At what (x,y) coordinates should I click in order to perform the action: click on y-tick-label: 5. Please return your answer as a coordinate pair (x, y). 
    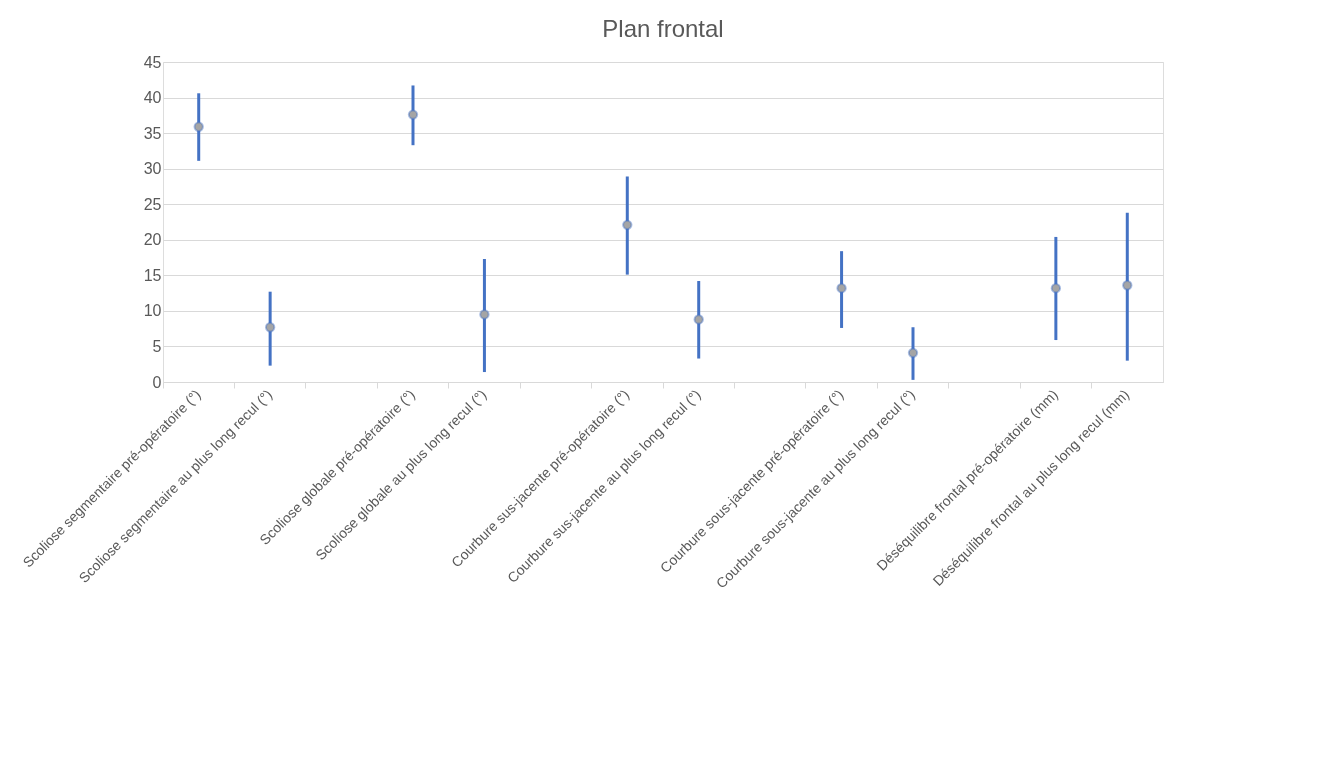
    Looking at the image, I should click on (157, 346).